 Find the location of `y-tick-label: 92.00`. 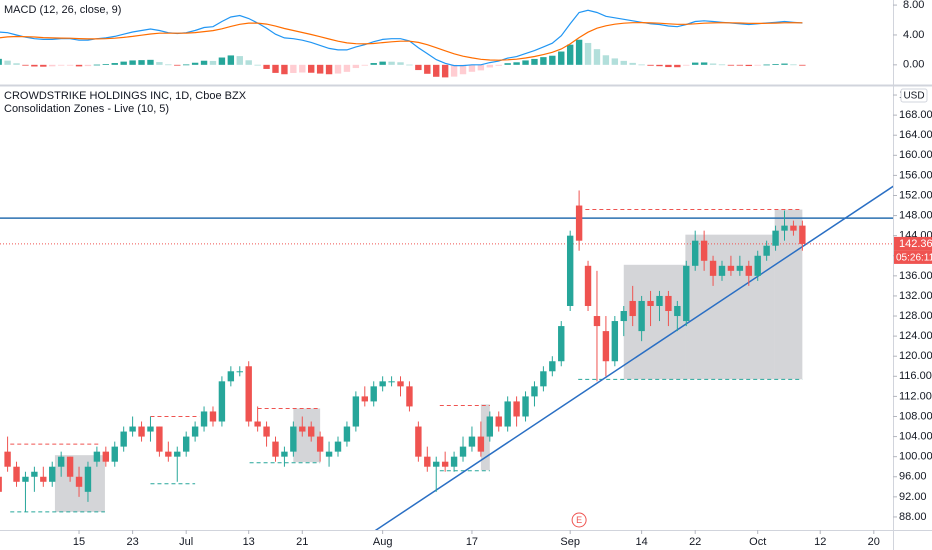

y-tick-label: 92.00 is located at coordinates (913, 497).